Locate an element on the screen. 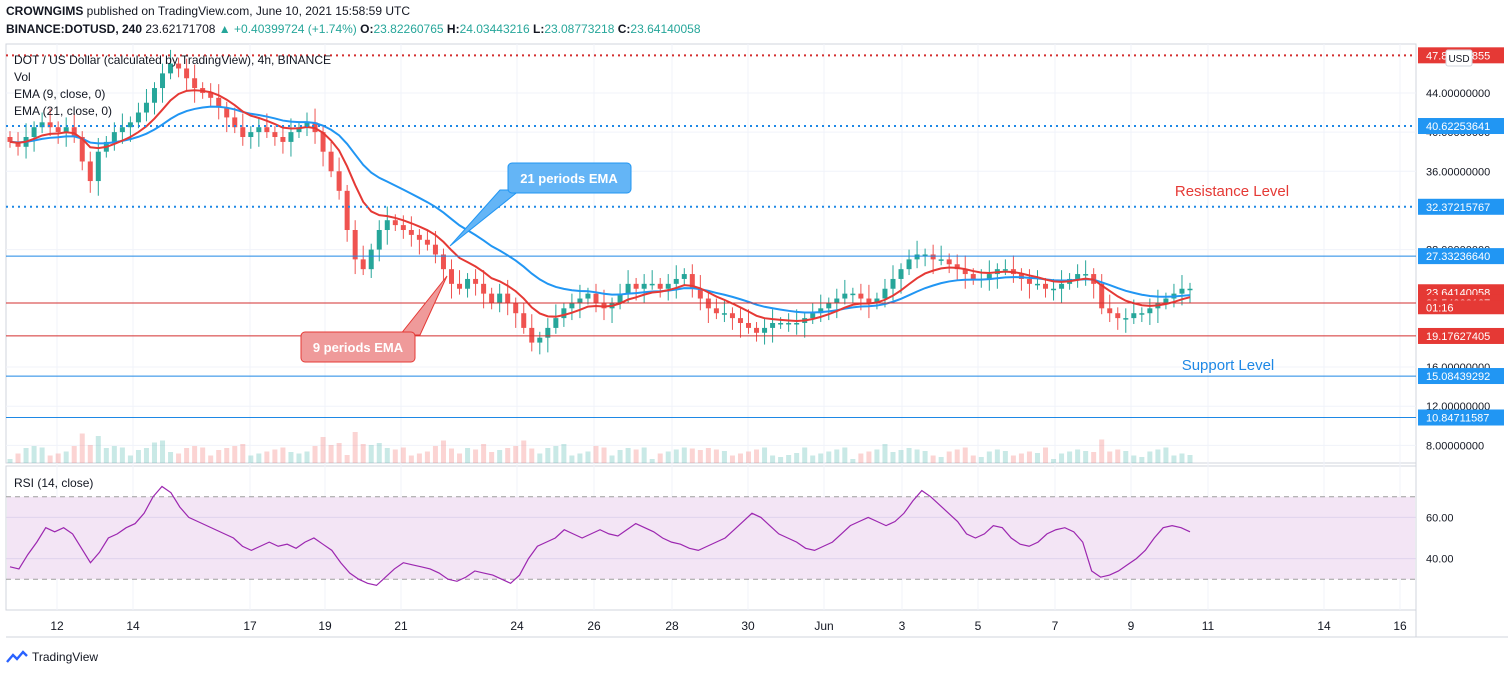  price-tick-label: 44.00000000 is located at coordinates (1458, 94).